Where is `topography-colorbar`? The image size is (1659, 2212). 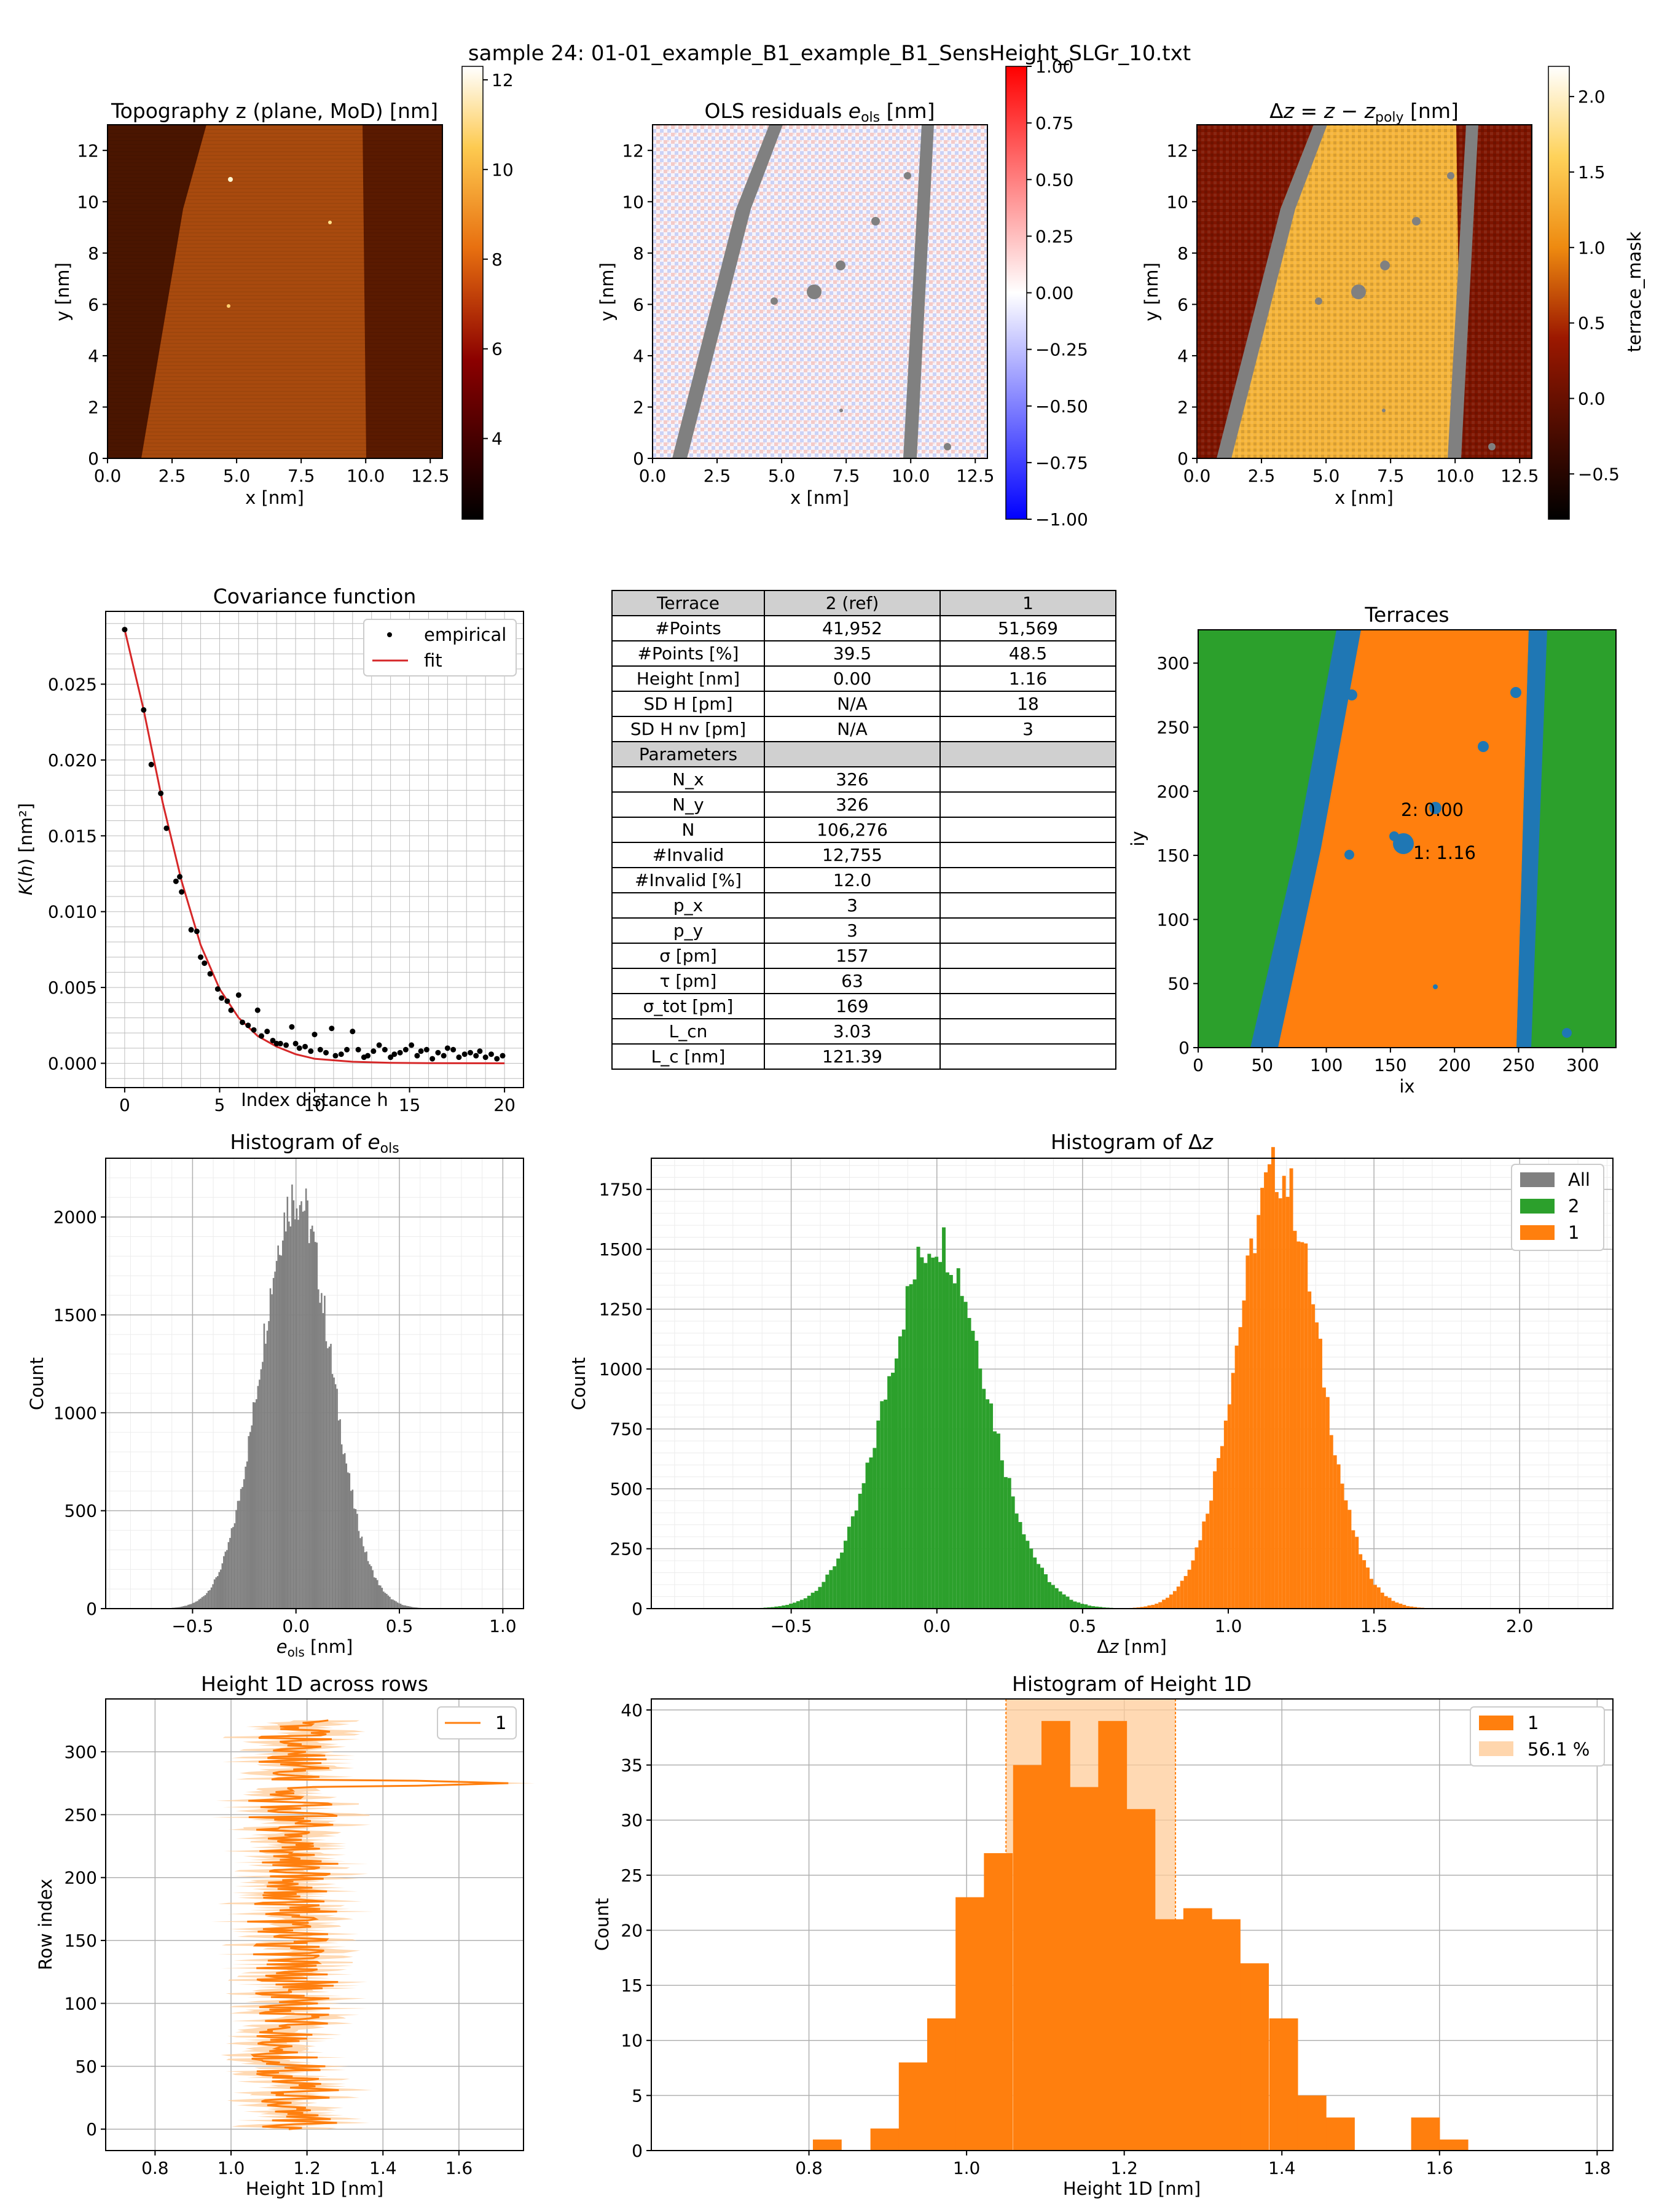 topography-colorbar is located at coordinates (472, 293).